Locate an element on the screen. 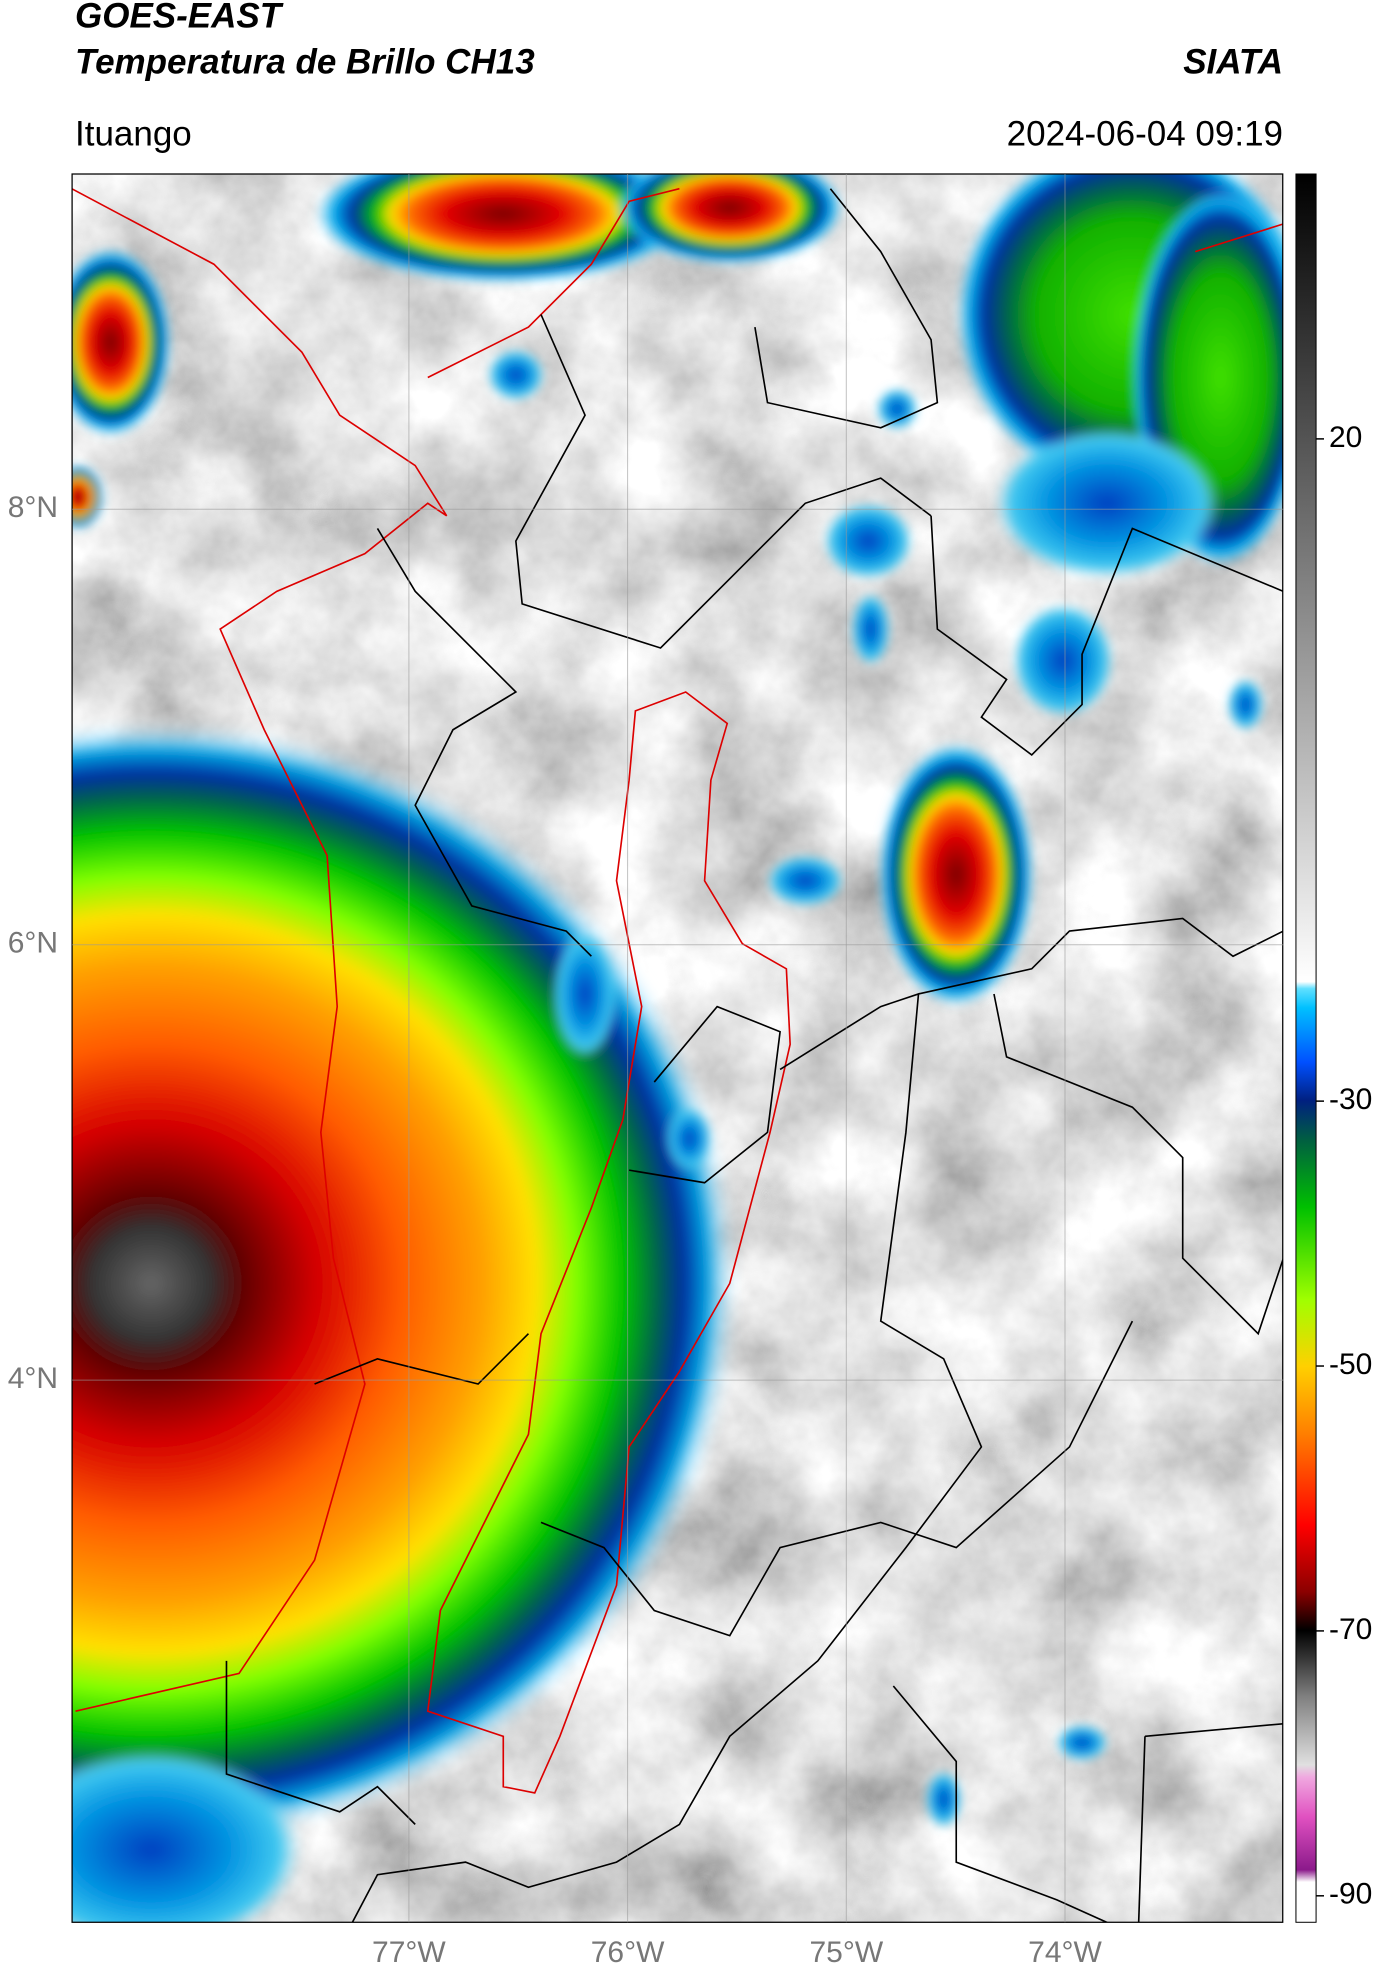  colorbar is located at coordinates (1306, 1048).